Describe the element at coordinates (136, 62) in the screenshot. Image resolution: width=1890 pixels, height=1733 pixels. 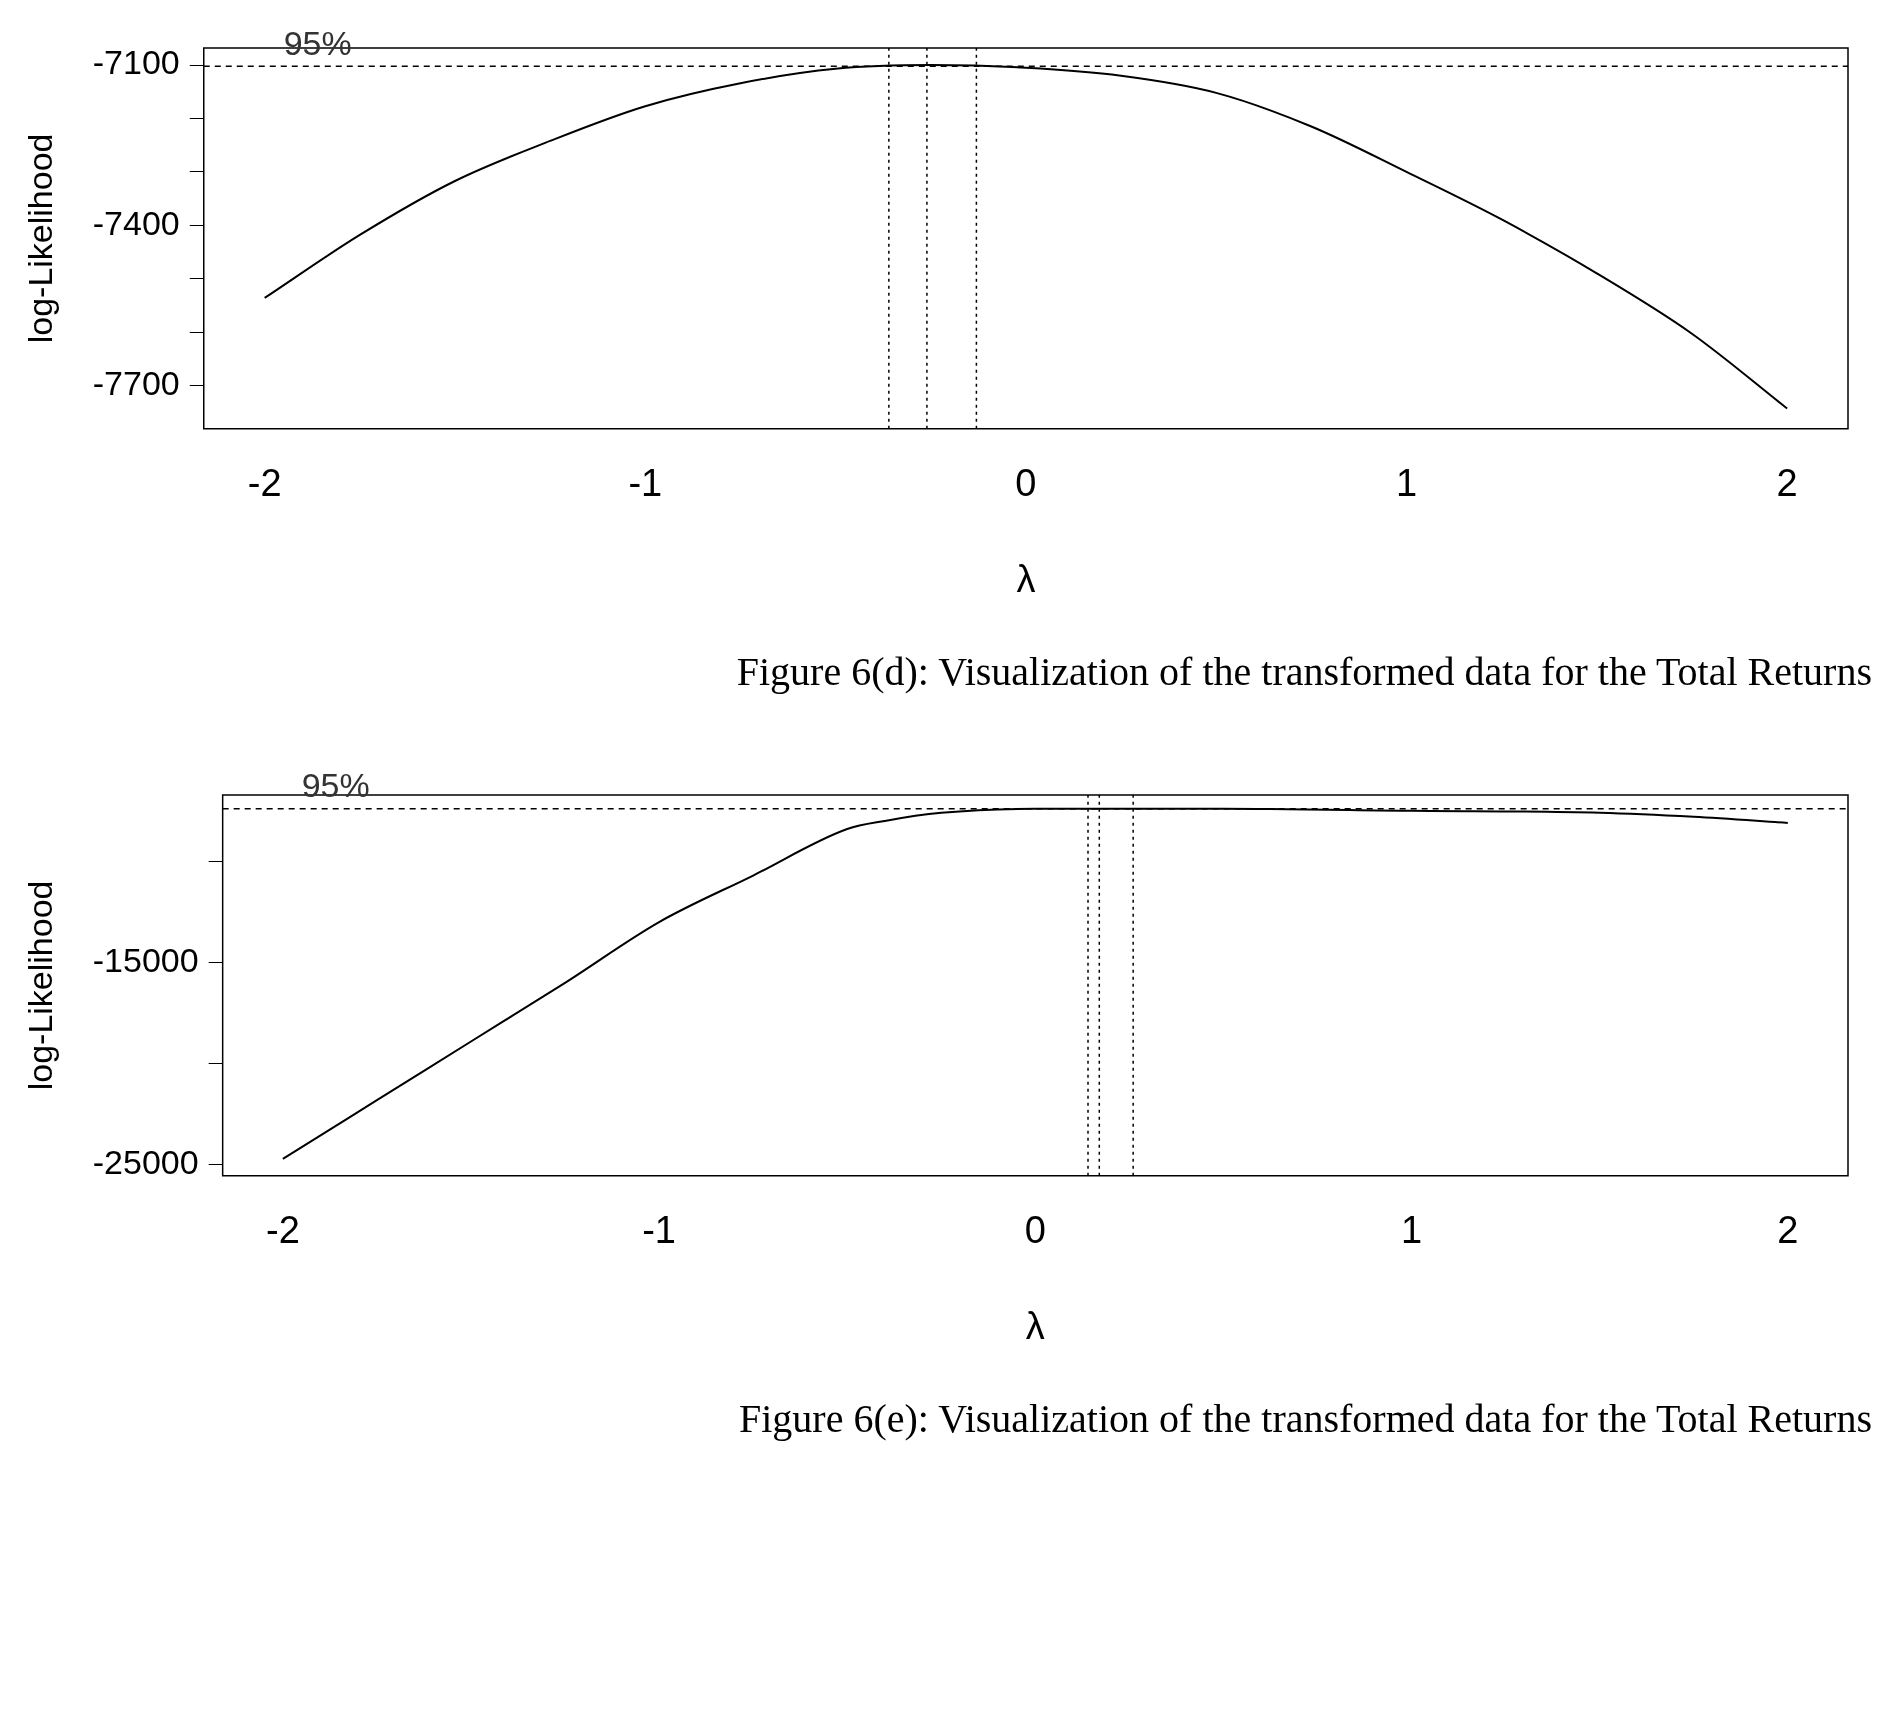
I see `y-tick-label: -7100` at that location.